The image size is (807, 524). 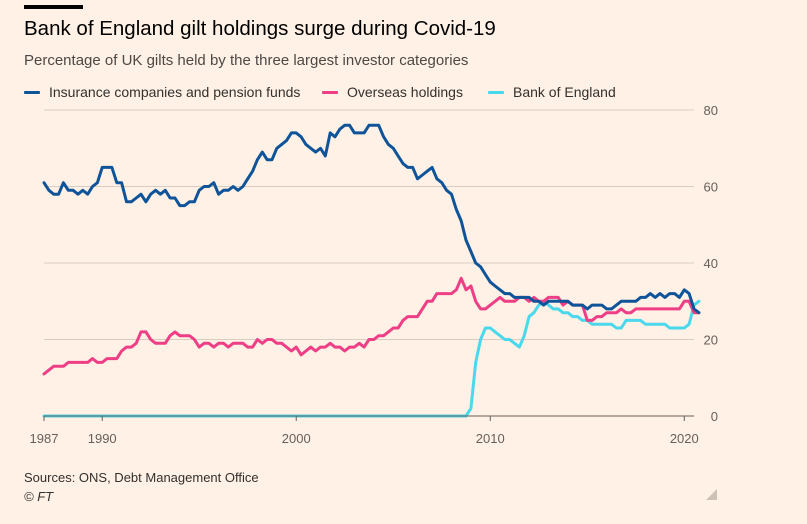 I want to click on legend-swatch-overseas, so click(x=330, y=92).